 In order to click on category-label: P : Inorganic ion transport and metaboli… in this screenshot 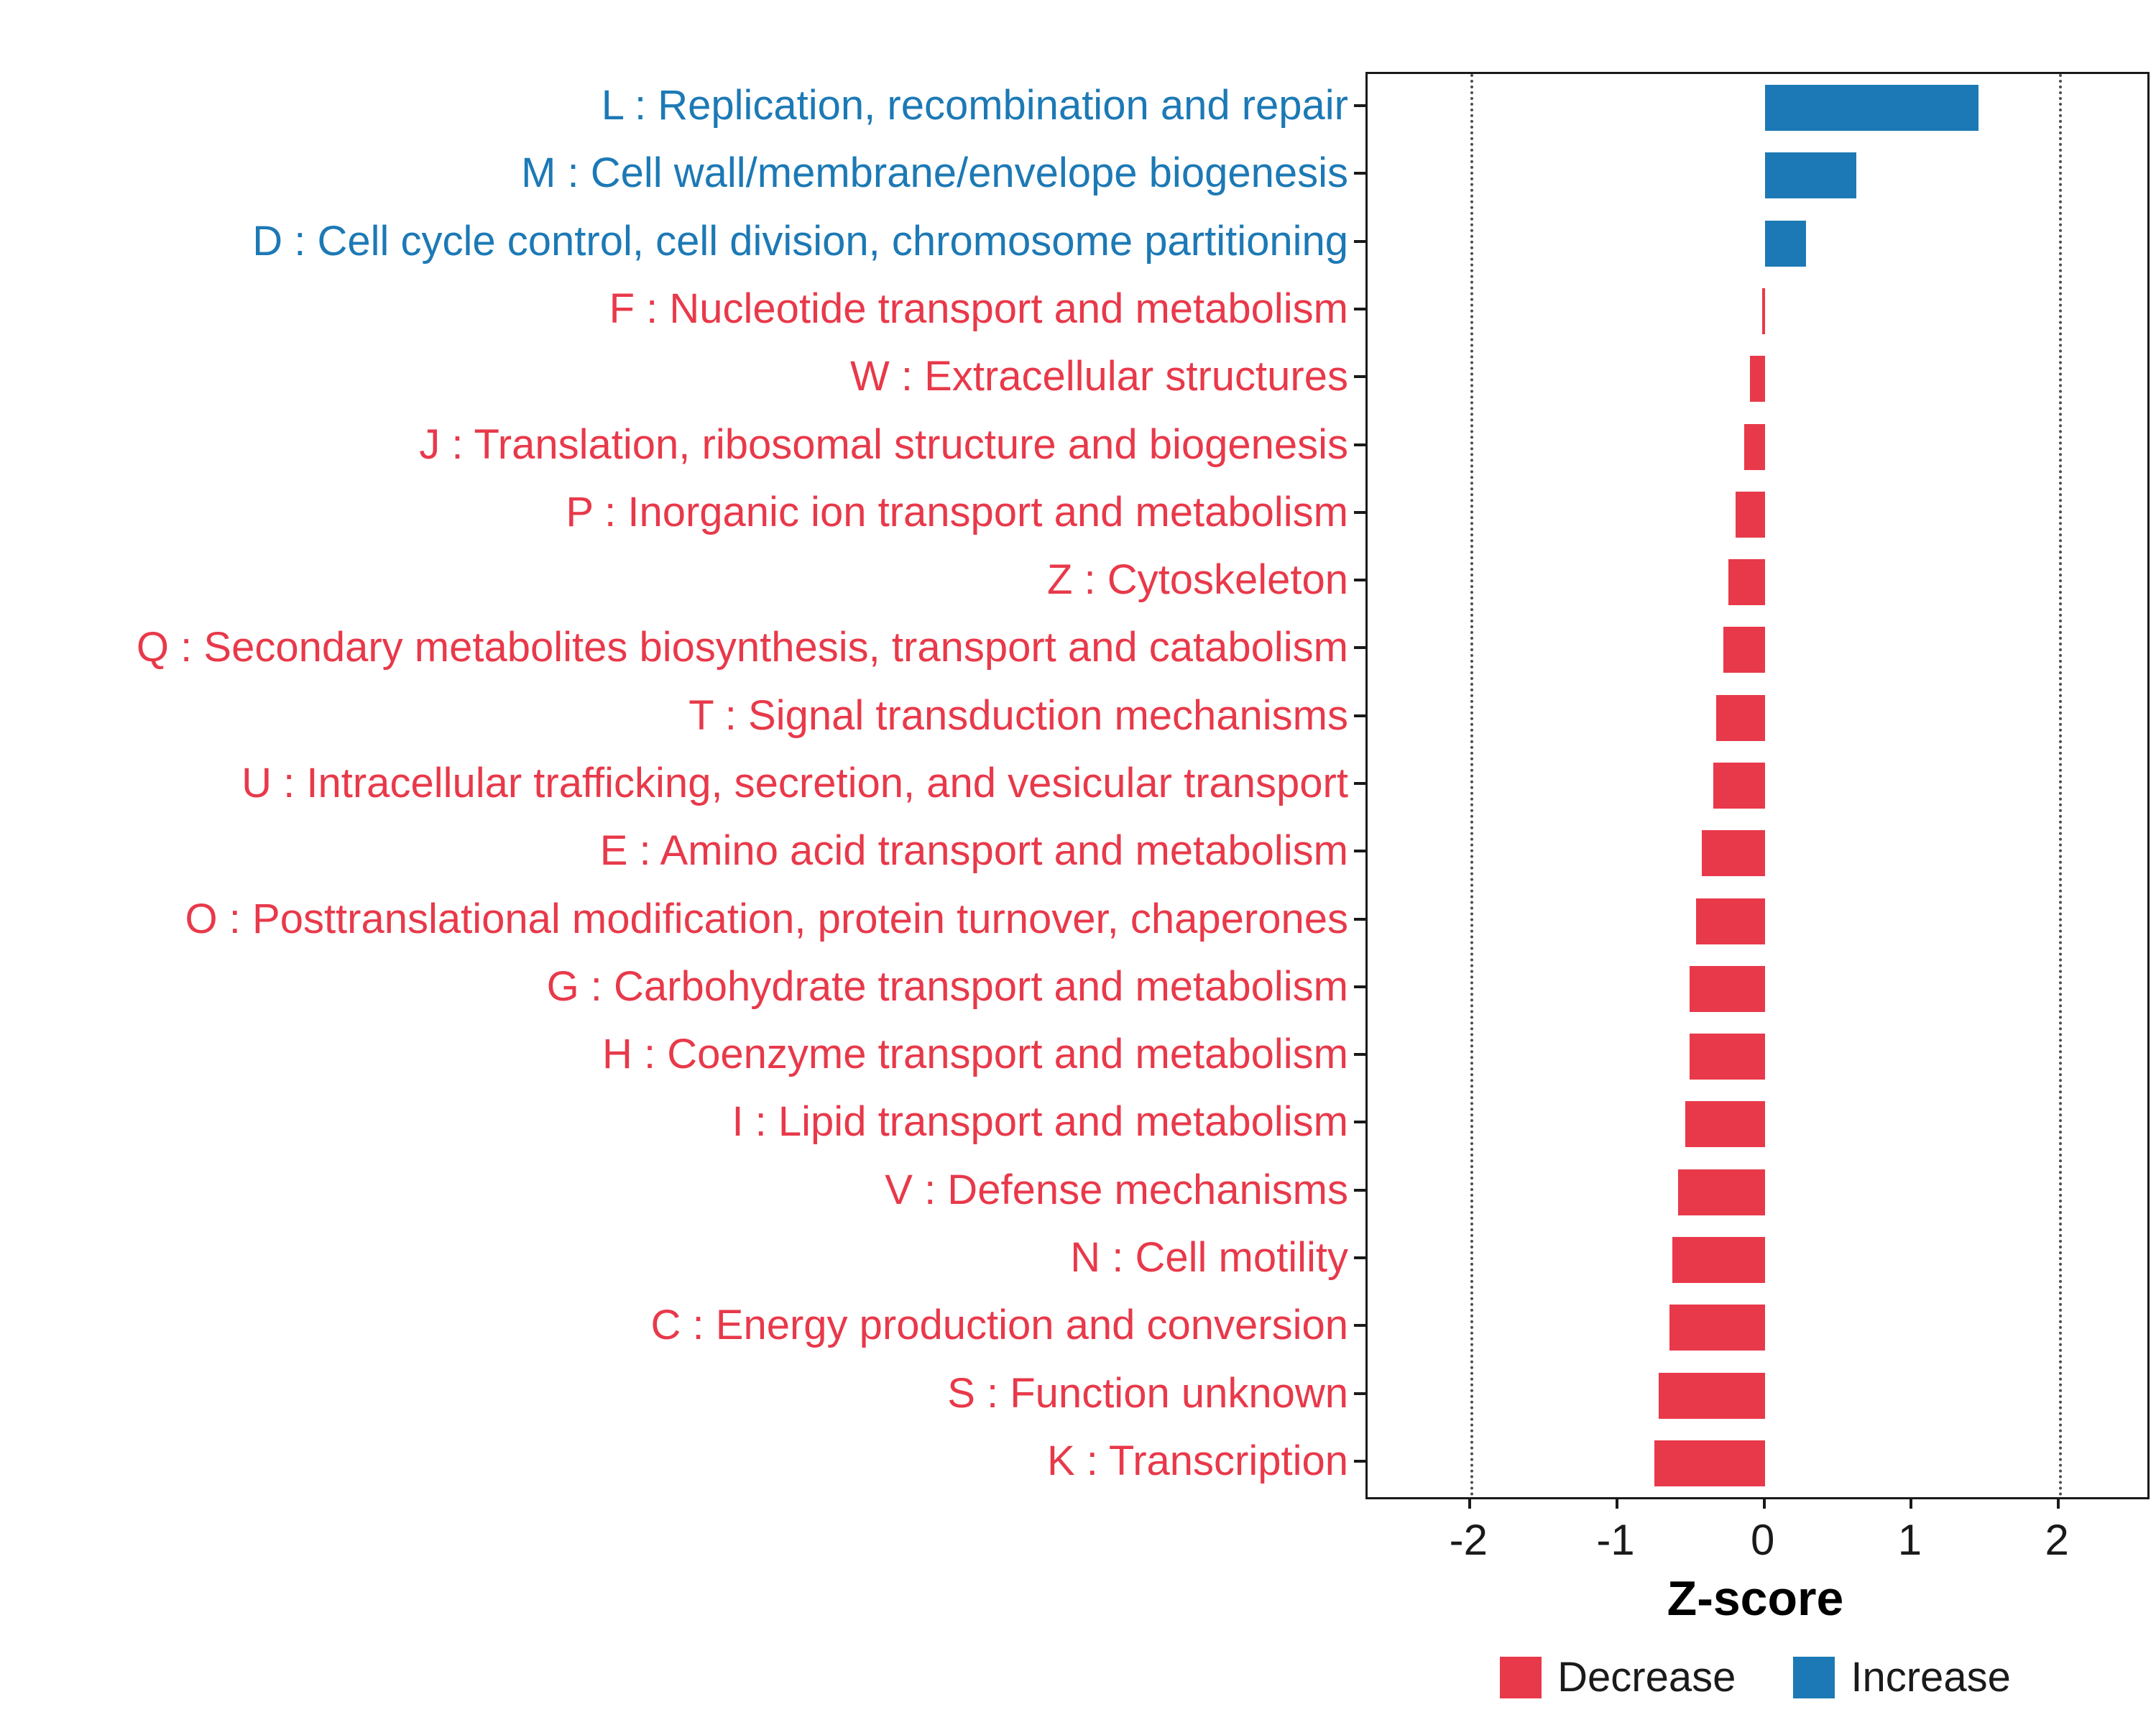, I will do `click(957, 511)`.